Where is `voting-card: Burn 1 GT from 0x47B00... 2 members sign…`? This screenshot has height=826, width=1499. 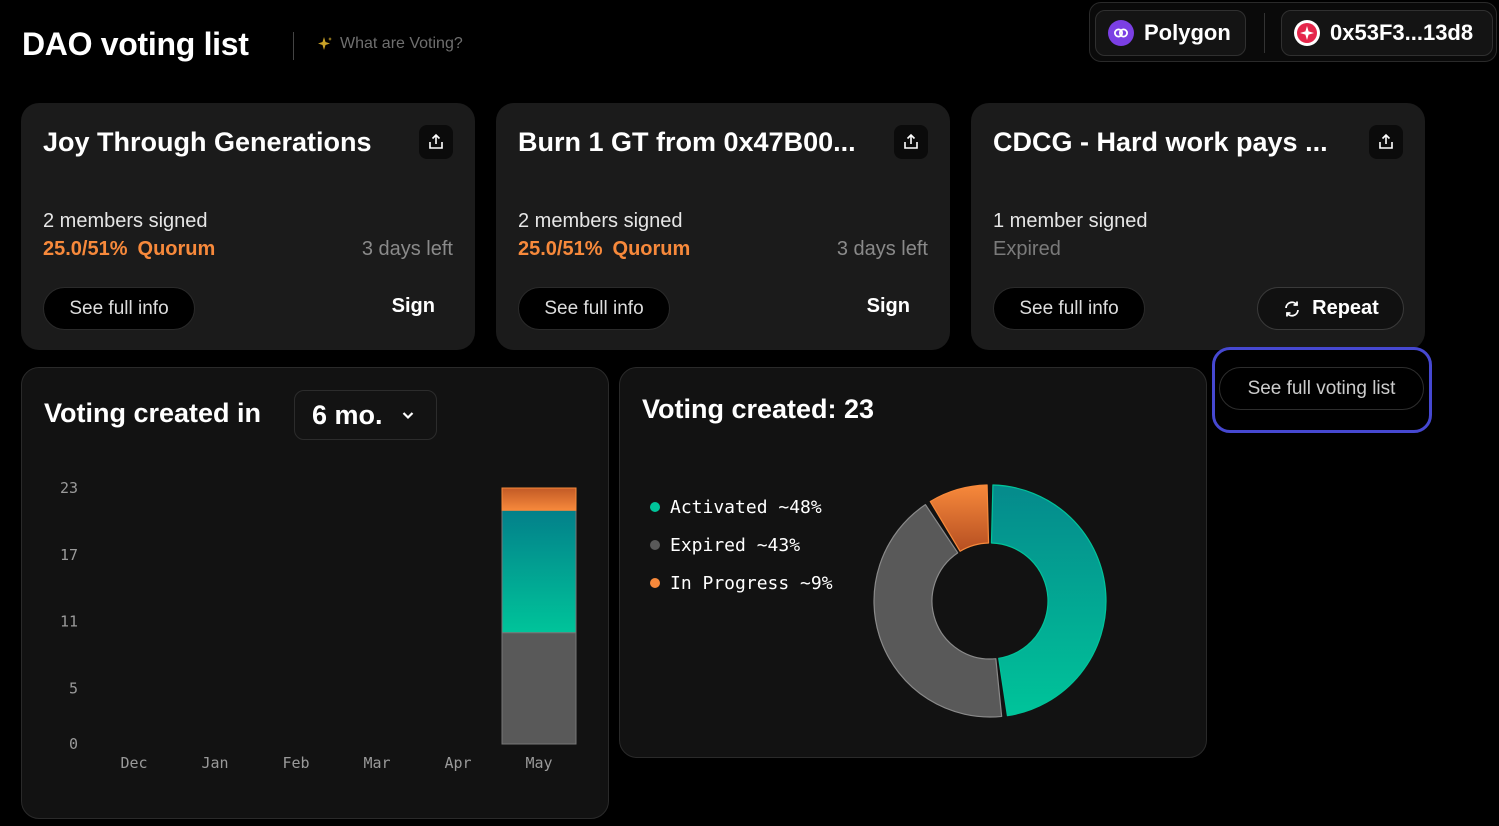
voting-card: Burn 1 GT from 0x47B00... 2 members sign… is located at coordinates (723, 226).